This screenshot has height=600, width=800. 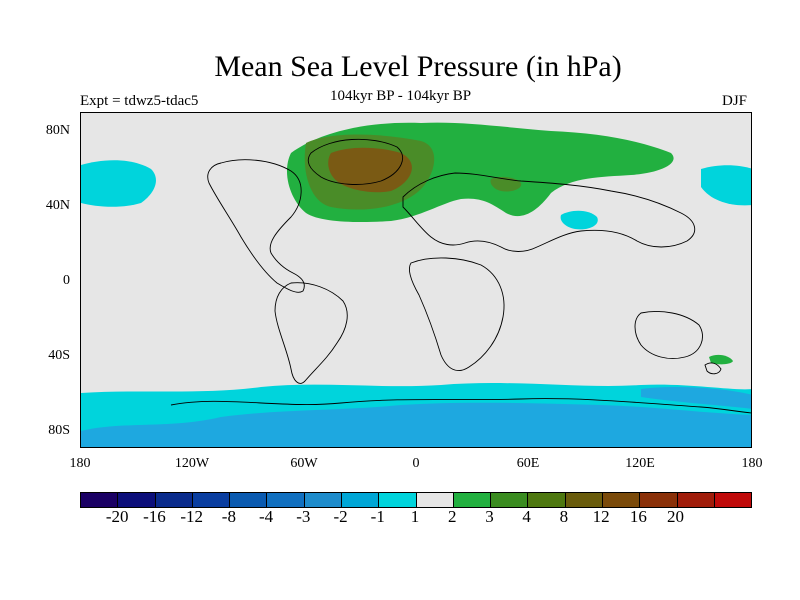 I want to click on chart-title: Mean Sea Level Pressure (in hPa), so click(x=418, y=66).